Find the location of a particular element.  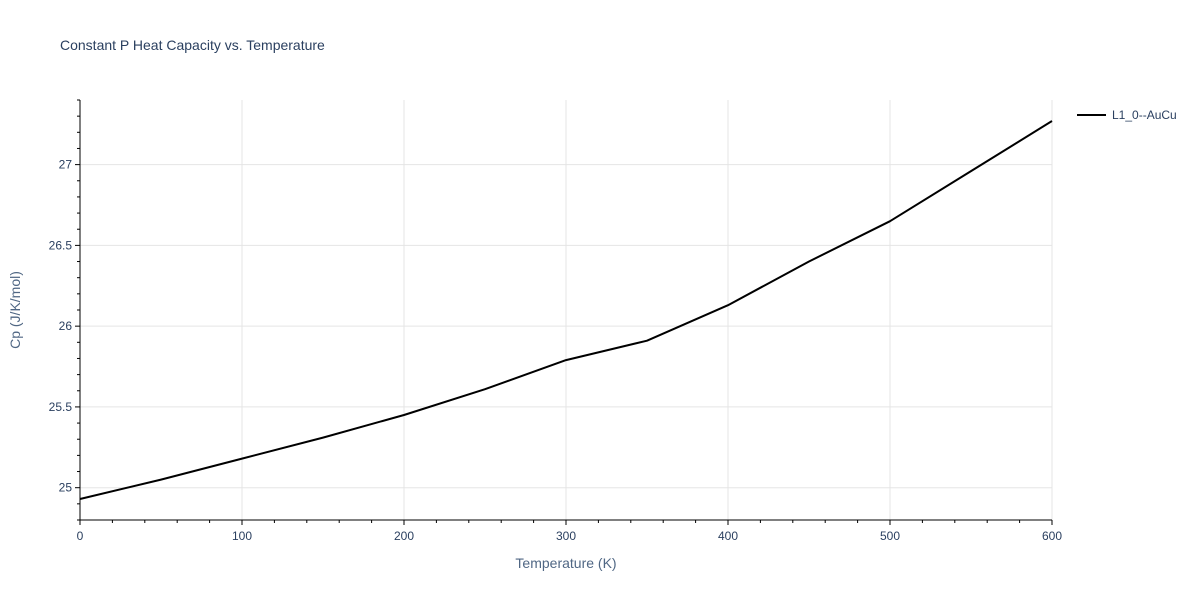

y-tick-label: 25.5 is located at coordinates (61, 407).